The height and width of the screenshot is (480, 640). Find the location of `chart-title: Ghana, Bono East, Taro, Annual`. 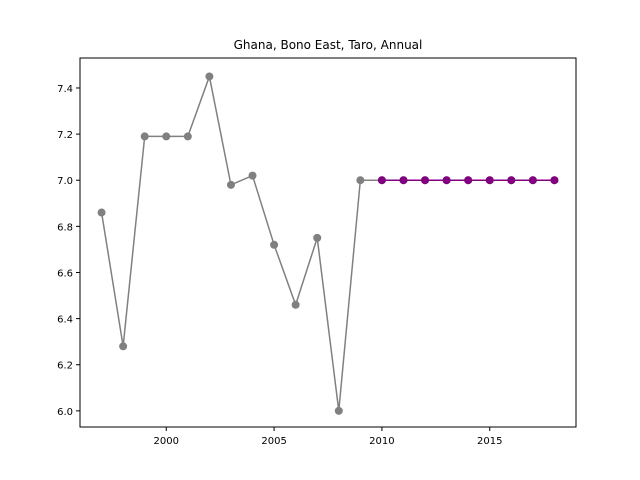

chart-title: Ghana, Bono East, Taro, Annual is located at coordinates (328, 45).